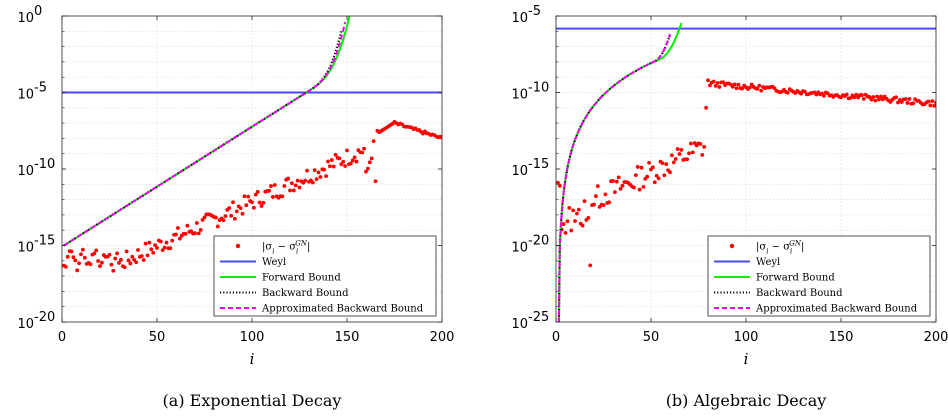 The image size is (948, 417). Describe the element at coordinates (556, 337) in the screenshot. I see `x-tick-label: 0` at that location.